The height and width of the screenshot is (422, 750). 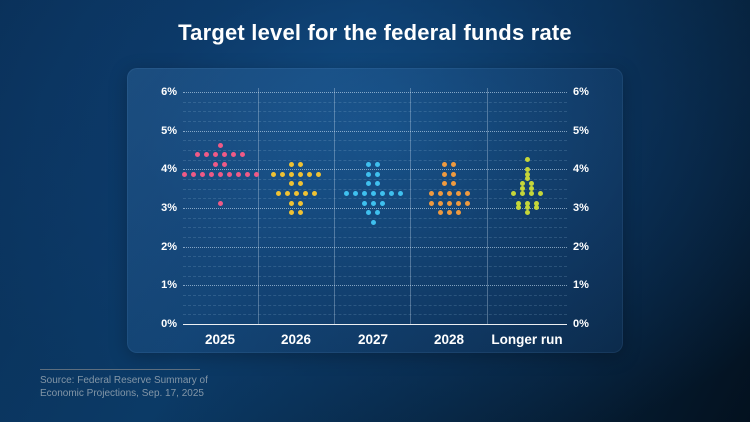 I want to click on ytick-label-left: 4%, so click(x=169, y=169).